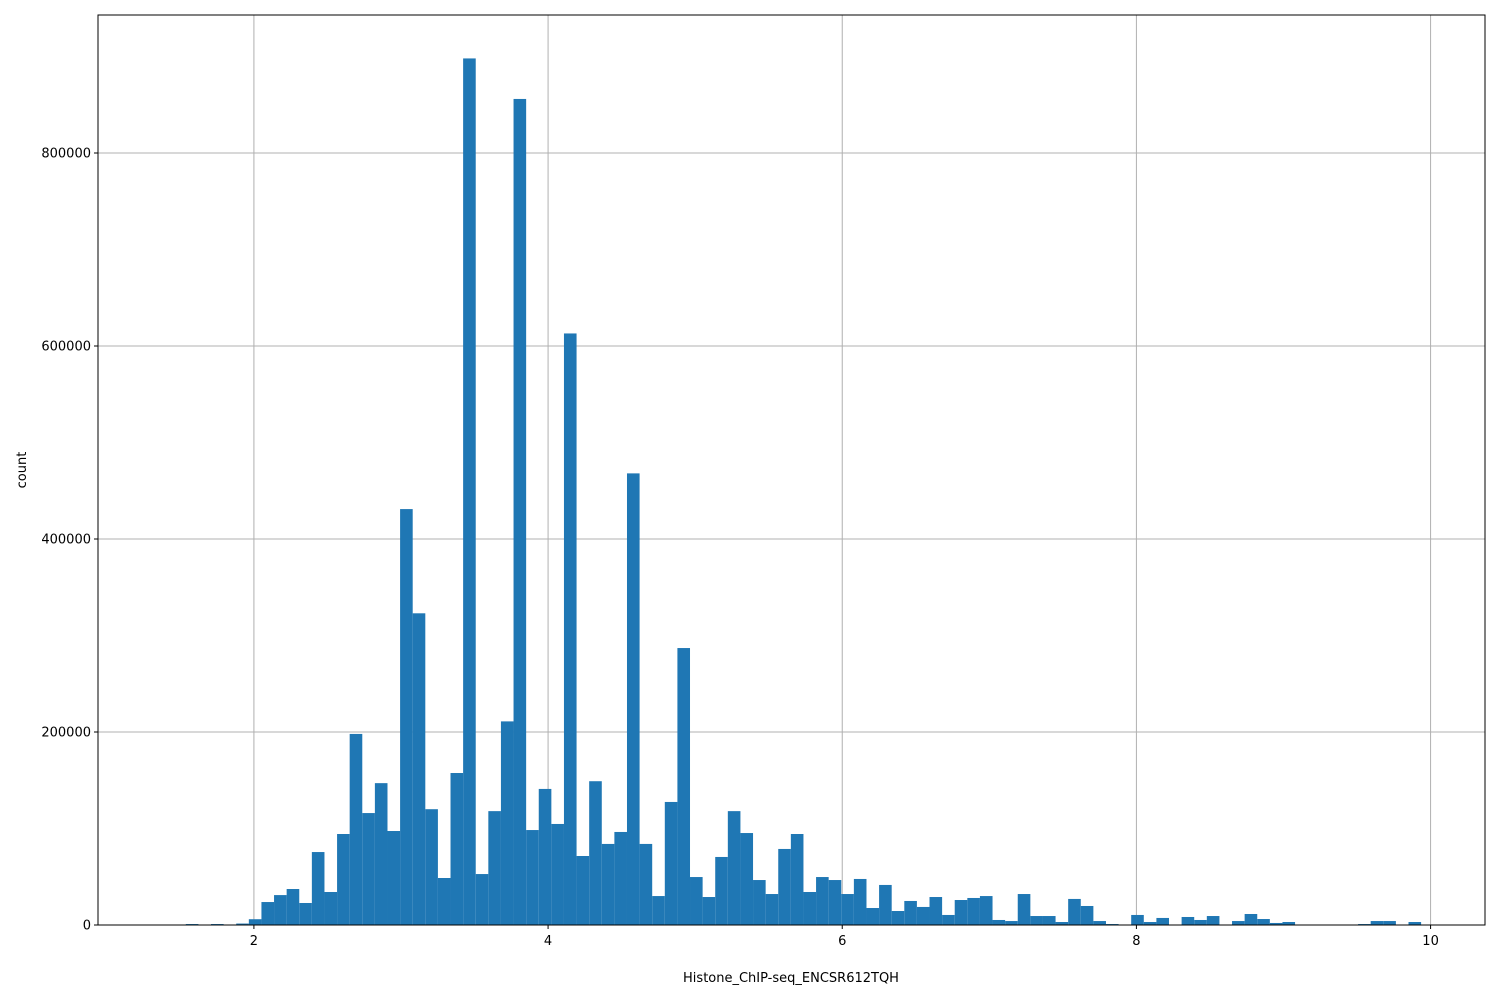 The width and height of the screenshot is (1500, 1000). I want to click on y-axis-ticks: 0 200000 400000 600000 800000, so click(69, 540).